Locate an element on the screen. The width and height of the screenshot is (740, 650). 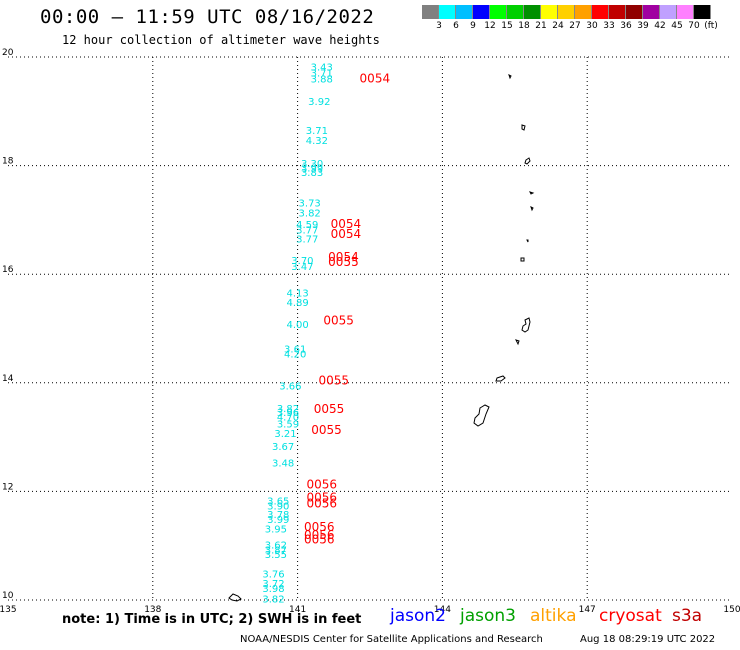
color-legend: 3 6 9 12 15 18 21 24 27 30 33 36 39 42 45 70 (ft) is located at coordinates (581, 18).